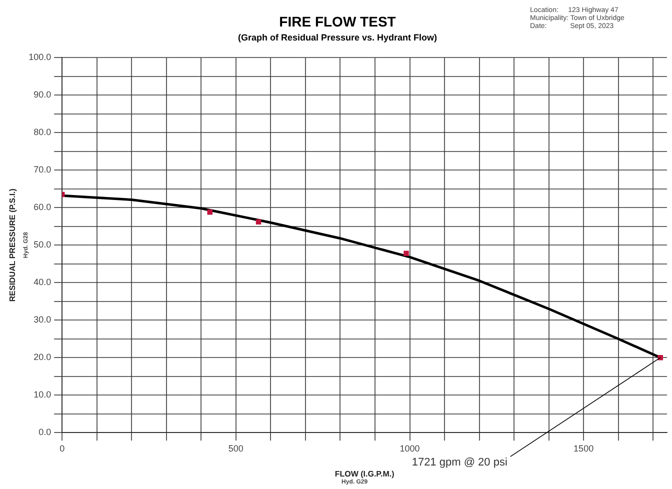 The image size is (672, 489). What do you see at coordinates (337, 21) in the screenshot?
I see `chart-title: FIRE FLOW TEST` at bounding box center [337, 21].